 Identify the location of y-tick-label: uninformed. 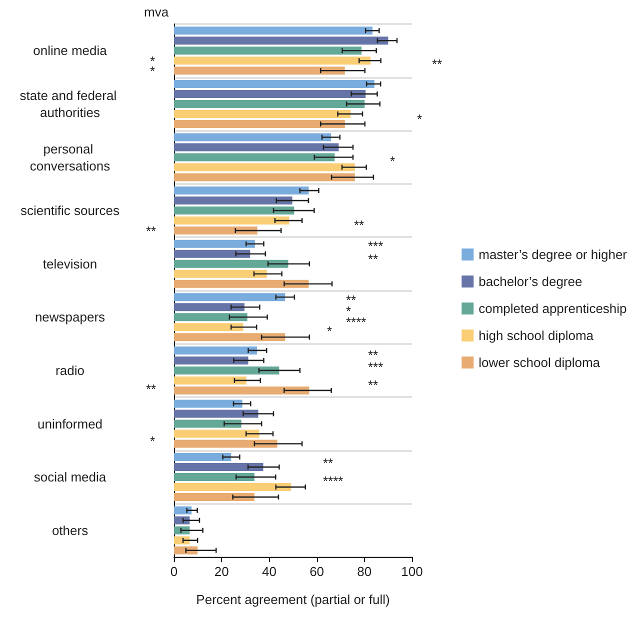
(70, 424).